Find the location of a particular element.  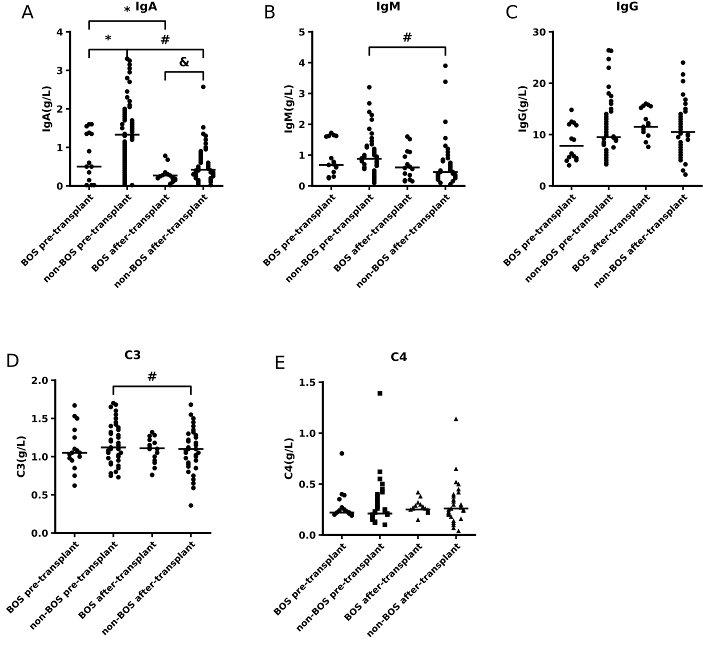

text: A is located at coordinates (28, 11).